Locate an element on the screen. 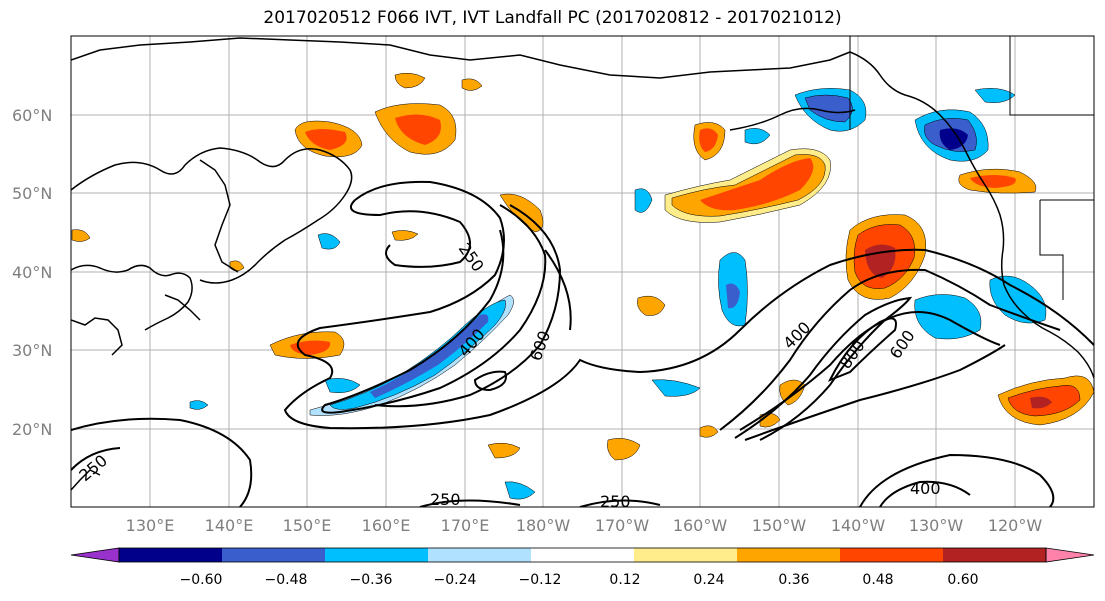  colorbar-tick-label: −0.12 is located at coordinates (540, 580).